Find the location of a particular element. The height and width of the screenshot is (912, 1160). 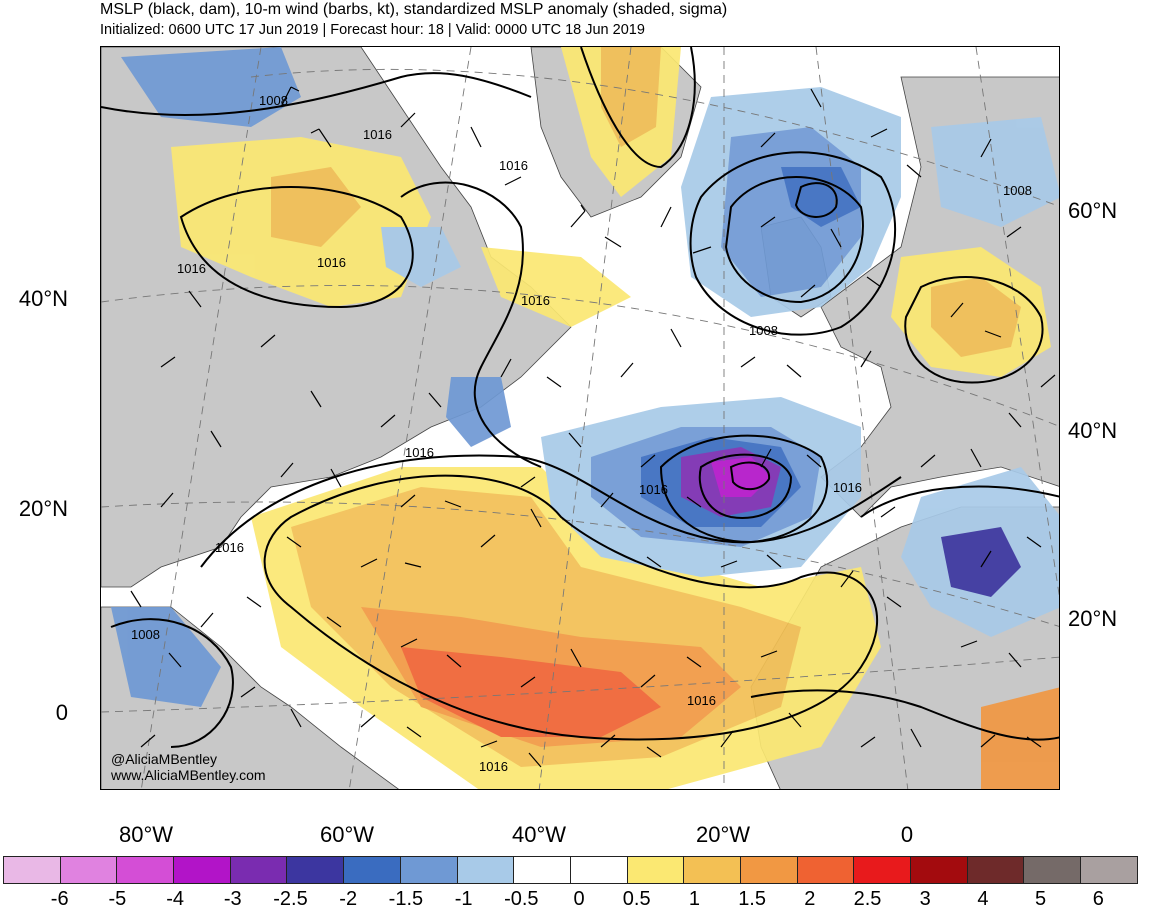

colorbar-label: 4 is located at coordinates (983, 899).